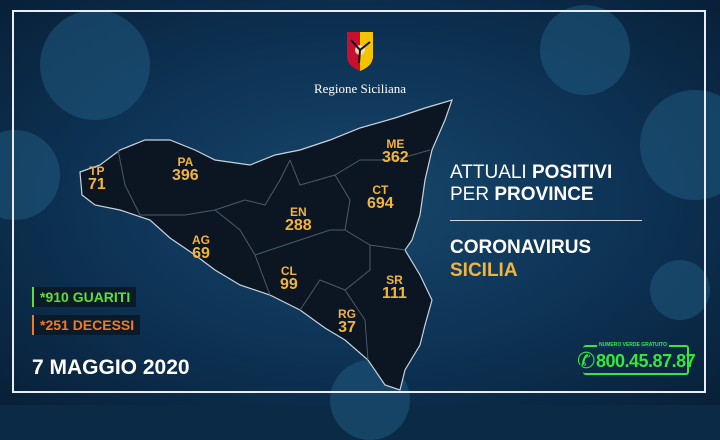  I want to click on province-ct: CT 694, so click(380, 197).